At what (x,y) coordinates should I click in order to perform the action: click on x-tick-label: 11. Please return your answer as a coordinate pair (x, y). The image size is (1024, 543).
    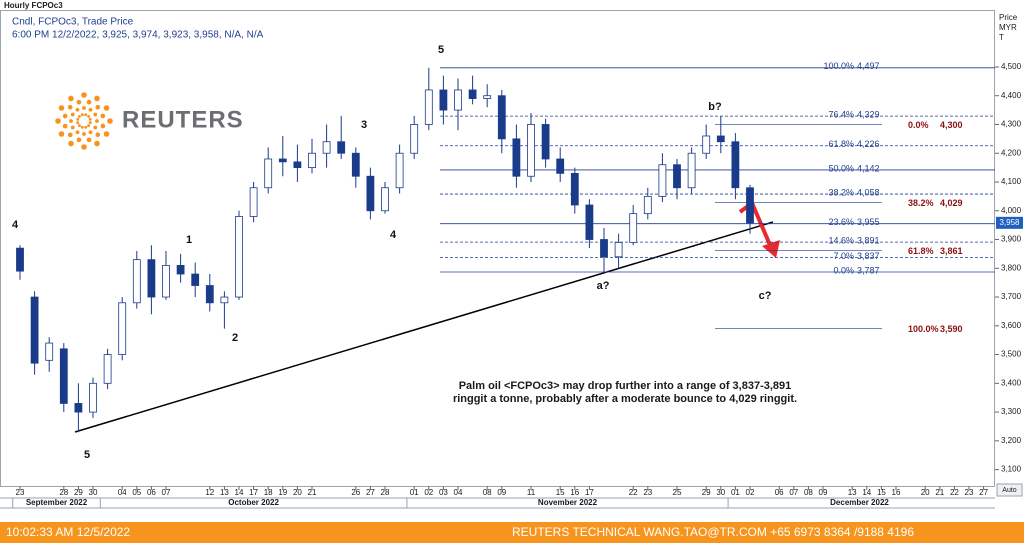
    Looking at the image, I should click on (531, 492).